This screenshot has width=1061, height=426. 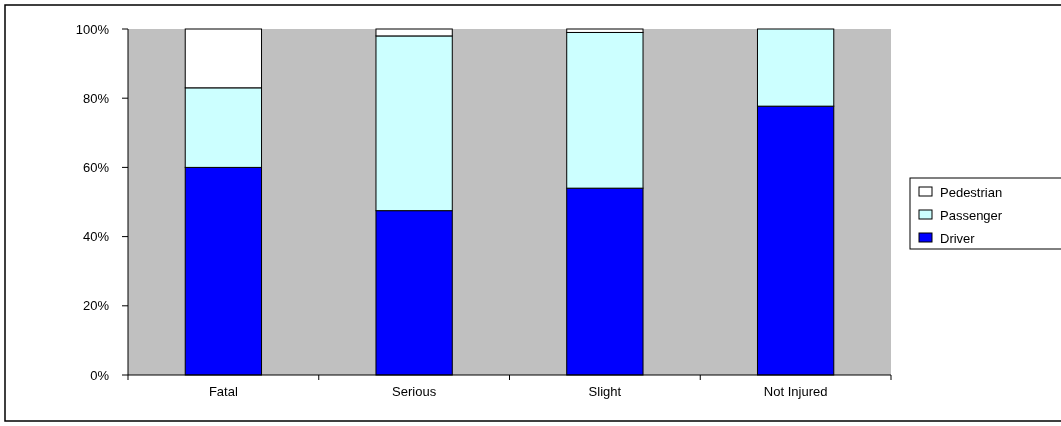 What do you see at coordinates (96, 167) in the screenshot?
I see `y-tick-label: 60%` at bounding box center [96, 167].